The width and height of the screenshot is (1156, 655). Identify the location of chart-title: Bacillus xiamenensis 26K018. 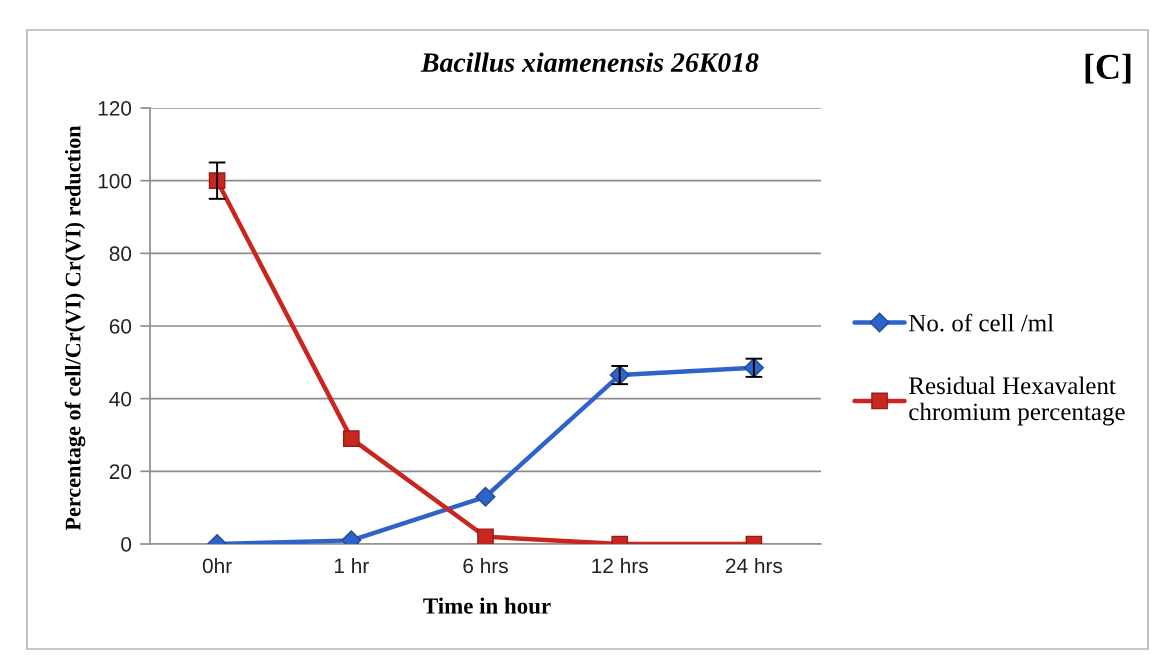
(589, 62).